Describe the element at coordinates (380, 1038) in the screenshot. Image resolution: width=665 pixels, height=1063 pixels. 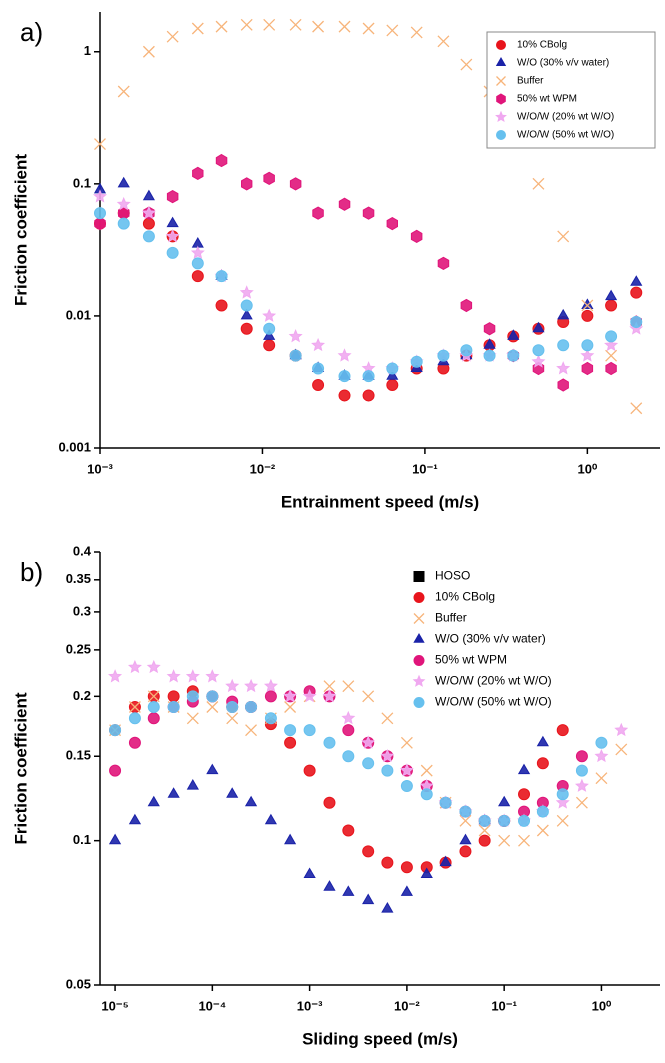
I see `x-axis-title: Sliding speed (m/s)` at that location.